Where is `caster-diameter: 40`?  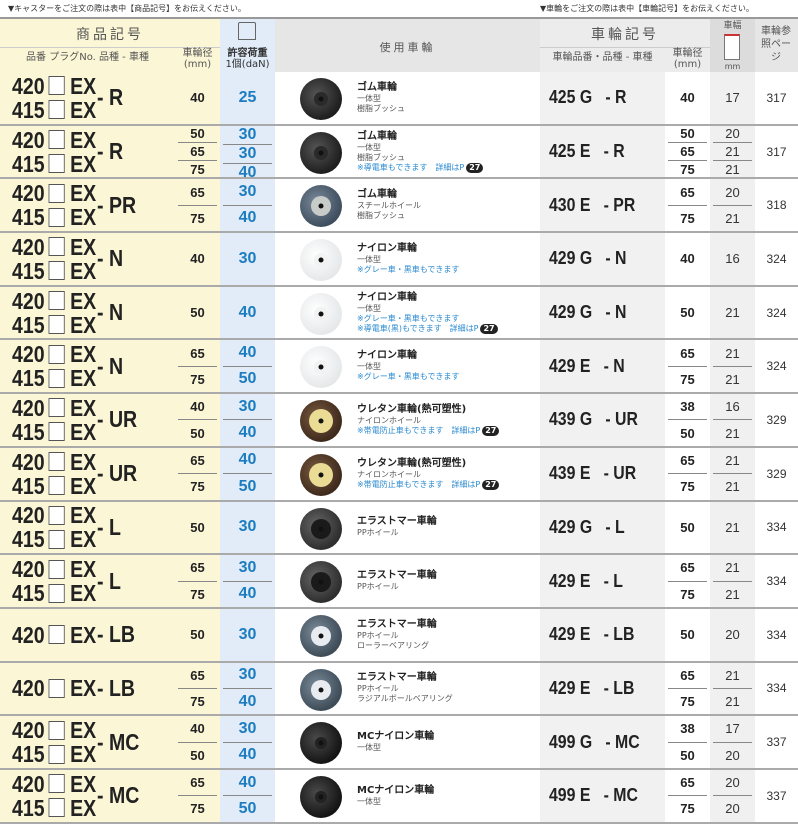 caster-diameter: 40 is located at coordinates (197, 407).